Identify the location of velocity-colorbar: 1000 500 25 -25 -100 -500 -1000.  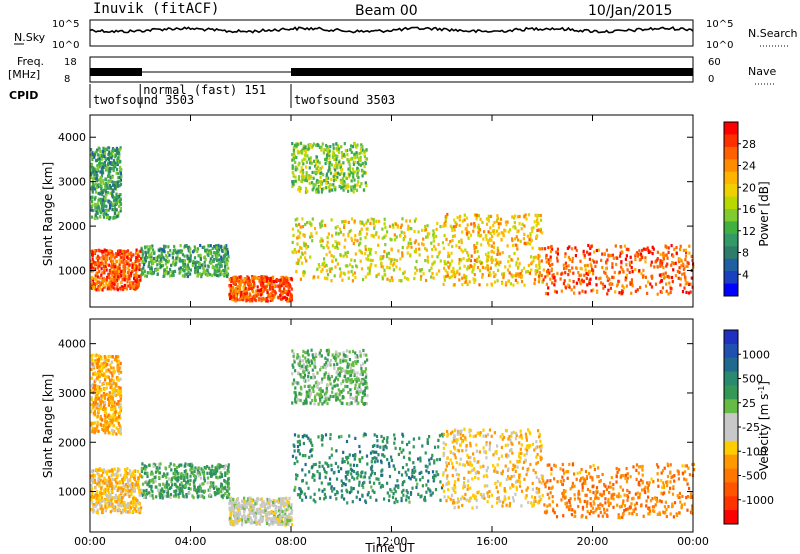
(748, 427).